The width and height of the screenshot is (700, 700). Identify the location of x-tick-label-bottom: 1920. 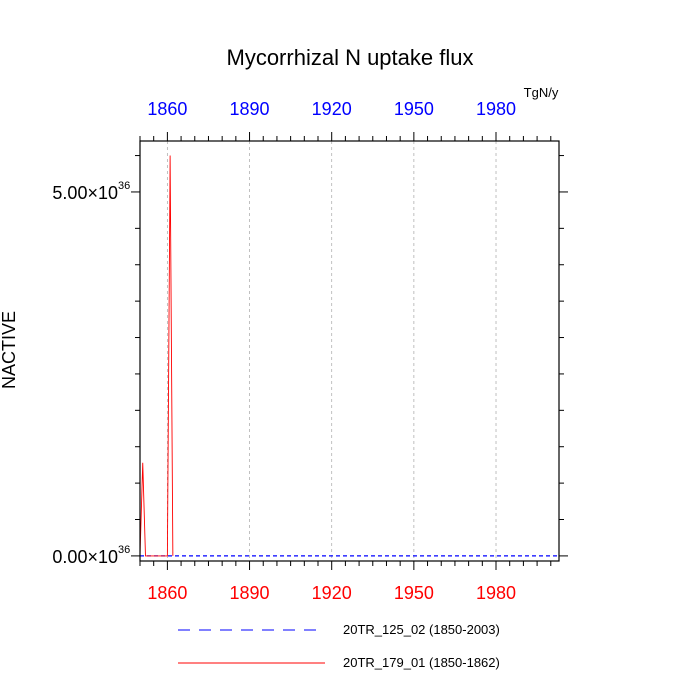
(332, 593).